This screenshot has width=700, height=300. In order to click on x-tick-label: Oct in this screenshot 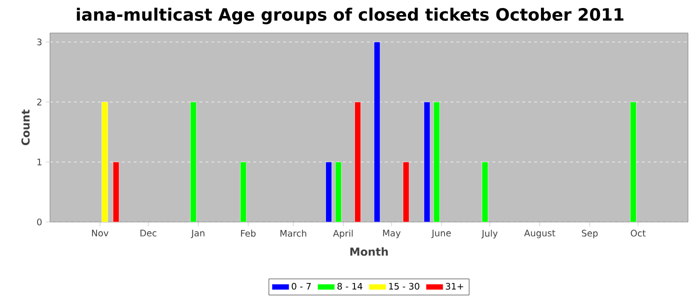, I will do `click(638, 233)`.